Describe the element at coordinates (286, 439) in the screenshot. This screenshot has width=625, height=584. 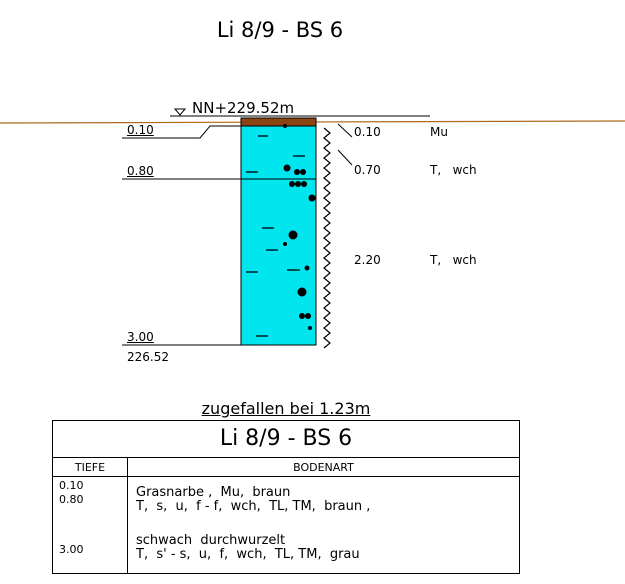
I see `legend-title: Li 8/9 - BS 6` at that location.